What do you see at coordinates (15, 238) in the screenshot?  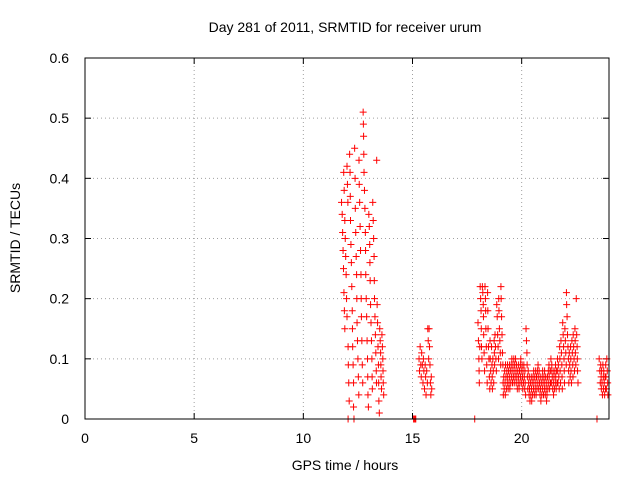 I see `y-axis-label: SRMTID / TECUs` at bounding box center [15, 238].